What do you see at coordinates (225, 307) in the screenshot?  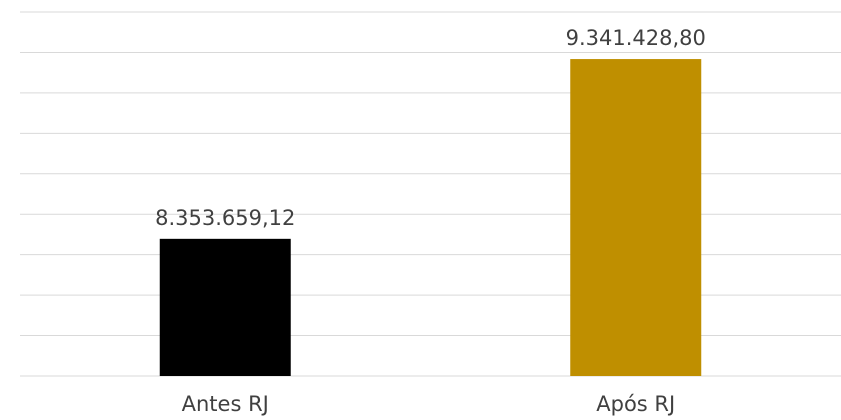 I see `bar-antes-rj` at bounding box center [225, 307].